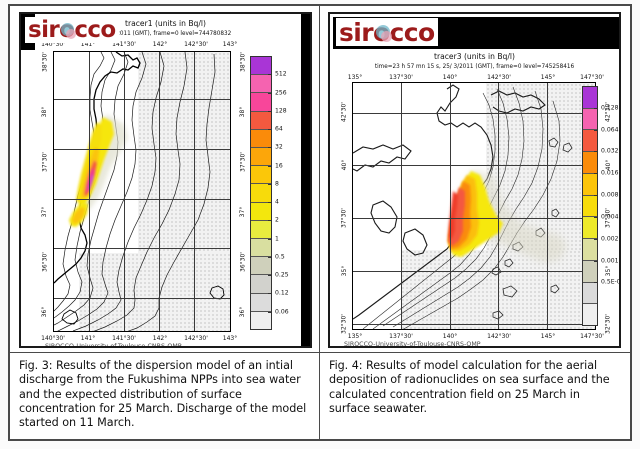 This screenshot has width=640, height=449. I want to click on colorbar-tick-label: 0.5, so click(280, 257).